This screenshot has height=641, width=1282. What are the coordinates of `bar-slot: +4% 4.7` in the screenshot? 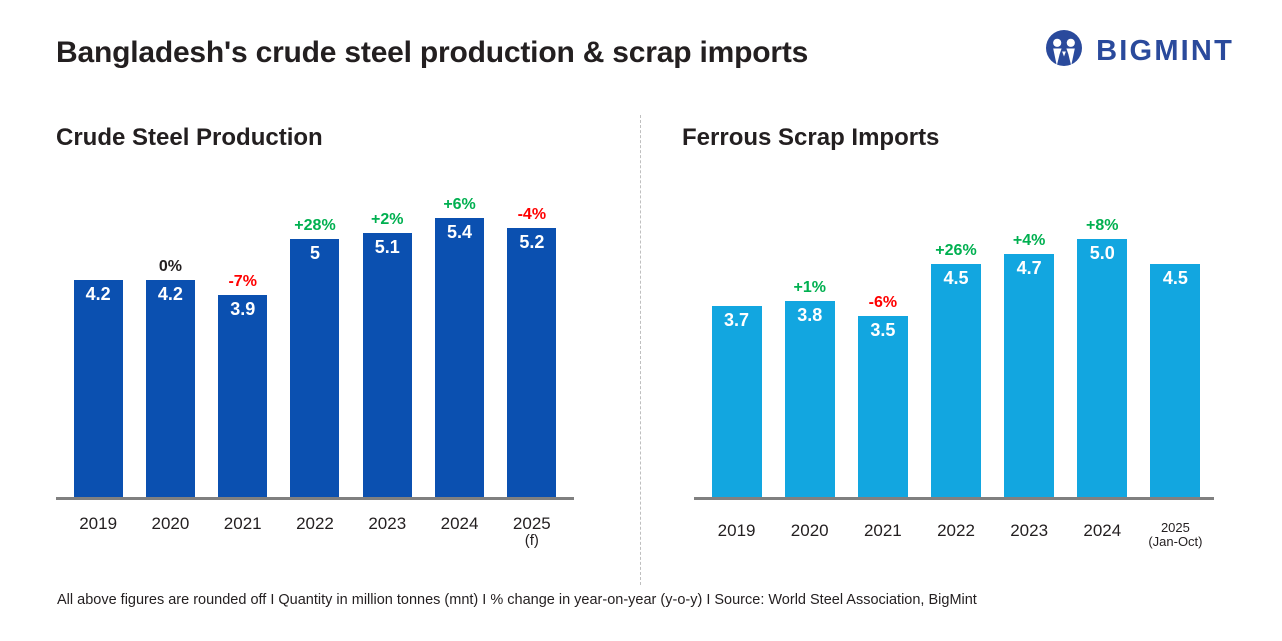 It's located at (1029, 342).